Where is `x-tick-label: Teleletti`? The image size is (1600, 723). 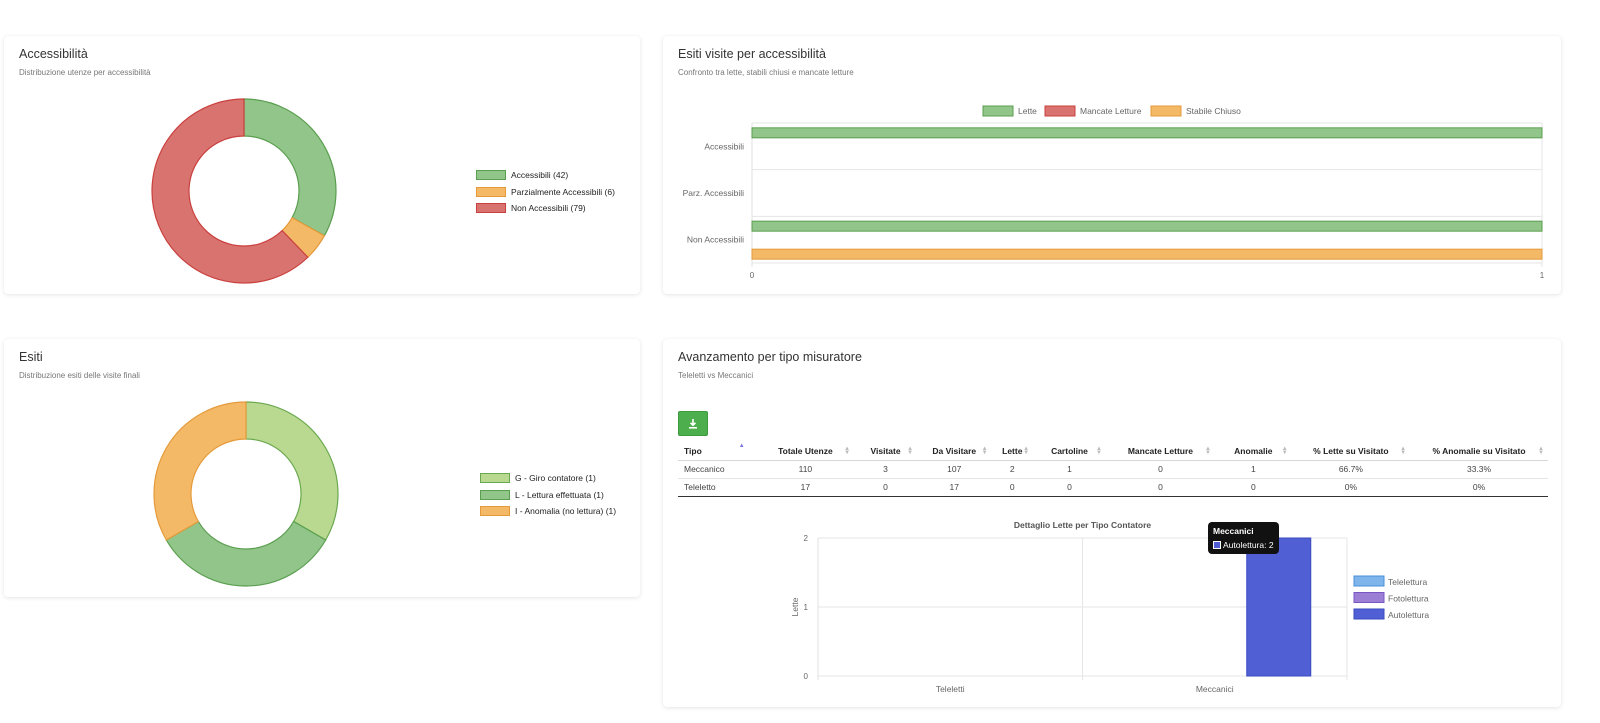 x-tick-label: Teleletti is located at coordinates (950, 689).